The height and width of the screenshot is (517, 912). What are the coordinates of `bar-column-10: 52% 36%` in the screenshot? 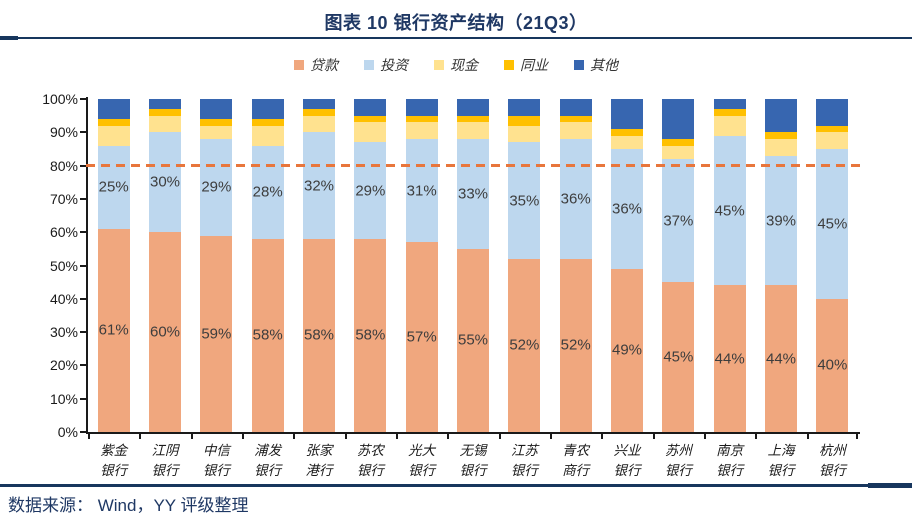 It's located at (575, 265).